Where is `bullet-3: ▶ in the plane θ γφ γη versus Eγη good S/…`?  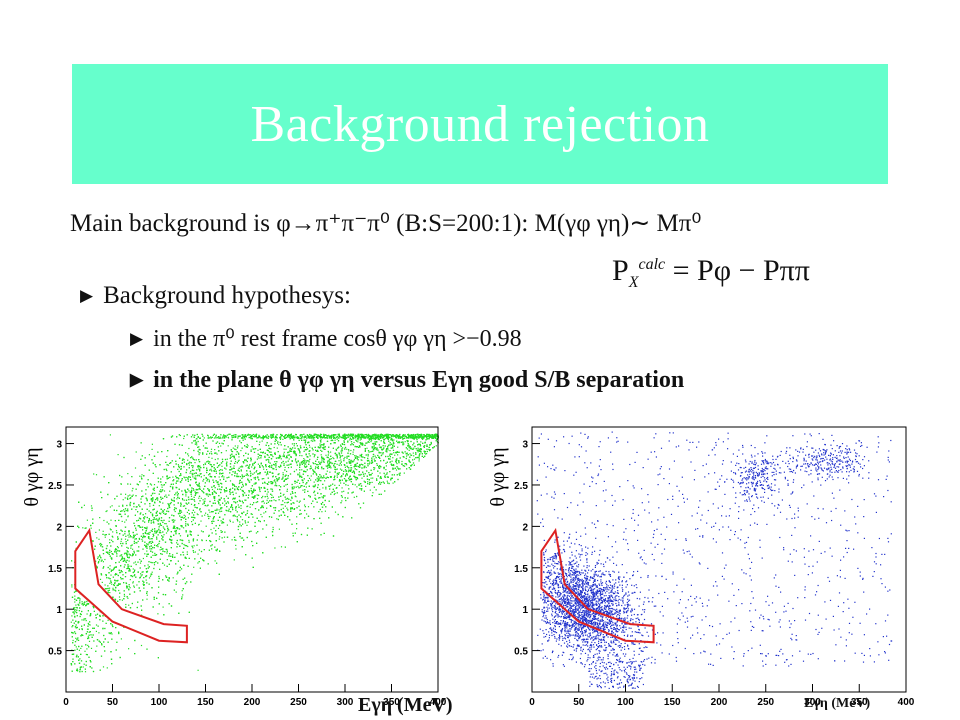
bullet-3: ▶ in the plane θ γφ γη versus Eγη good S/… is located at coordinates (407, 380).